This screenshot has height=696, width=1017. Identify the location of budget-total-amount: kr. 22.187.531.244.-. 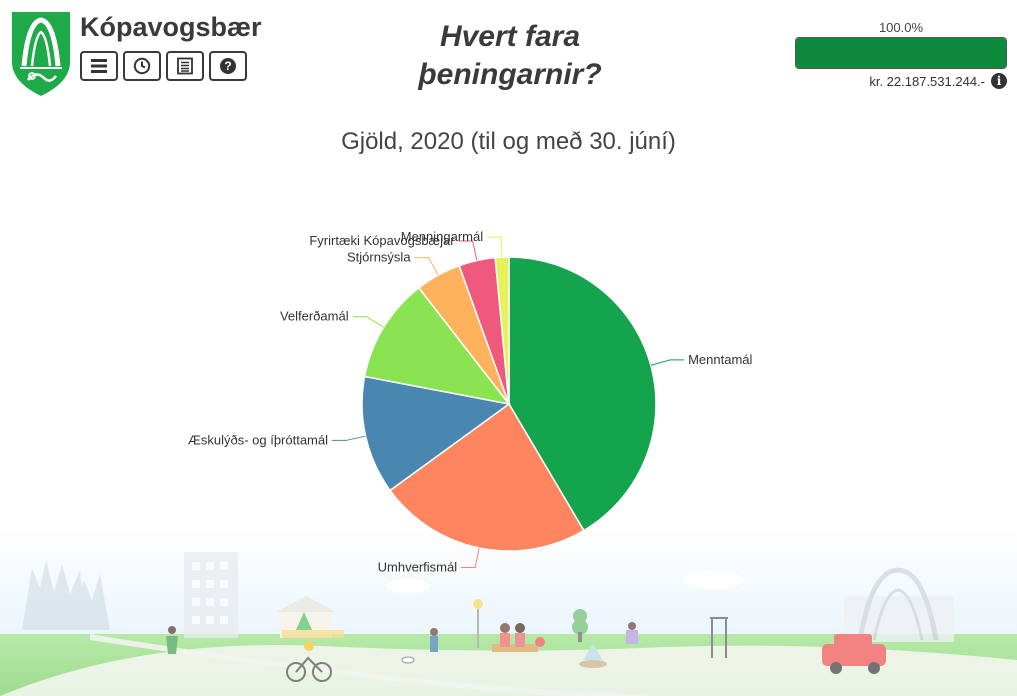
(927, 81).